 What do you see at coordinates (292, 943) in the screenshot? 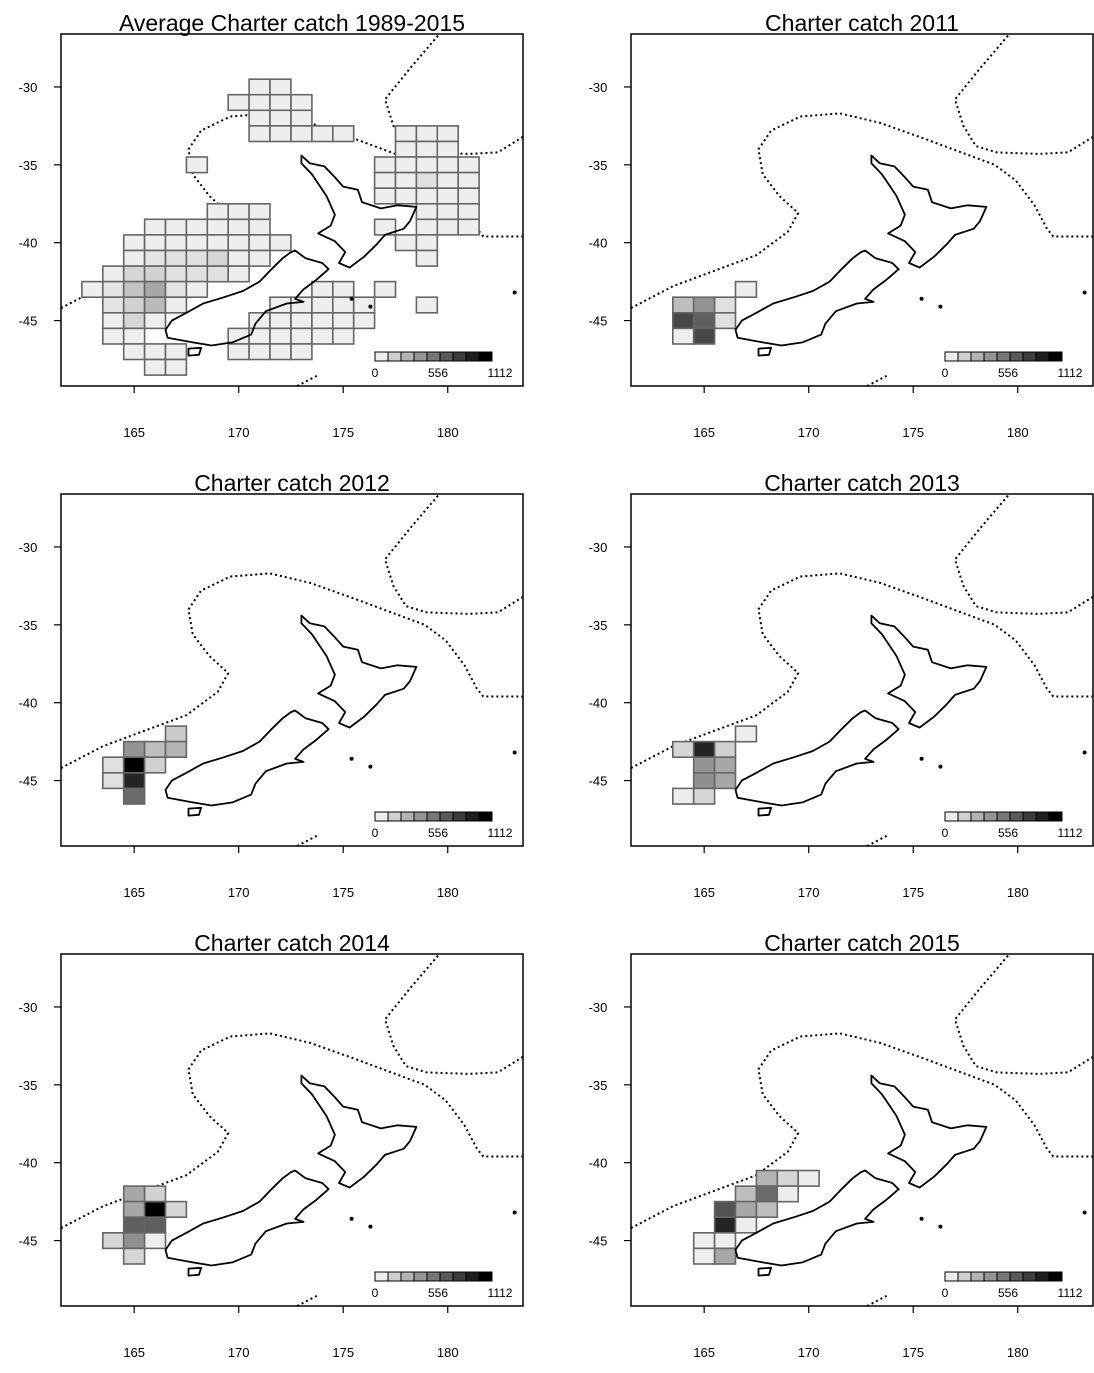
I see `panel-title: Charter catch 2014` at bounding box center [292, 943].